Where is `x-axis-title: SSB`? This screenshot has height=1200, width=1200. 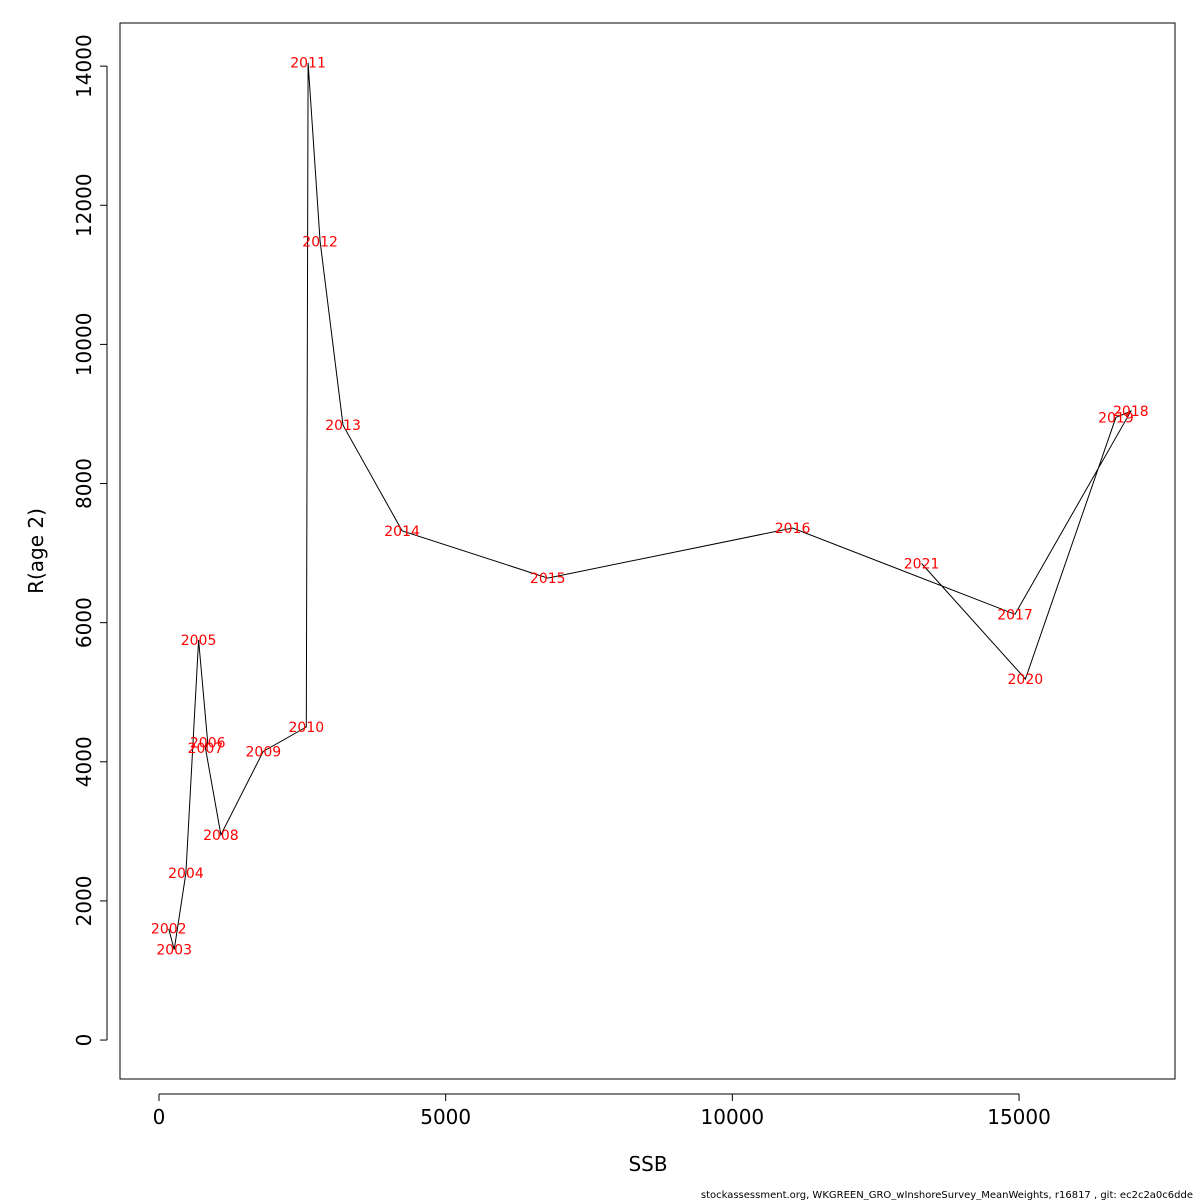
x-axis-title: SSB is located at coordinates (647, 1164).